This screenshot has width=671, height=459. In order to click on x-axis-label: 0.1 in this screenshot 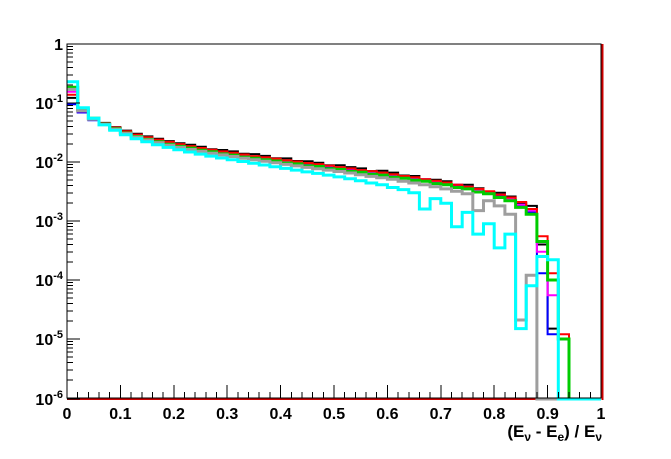, I will do `click(120, 414)`.